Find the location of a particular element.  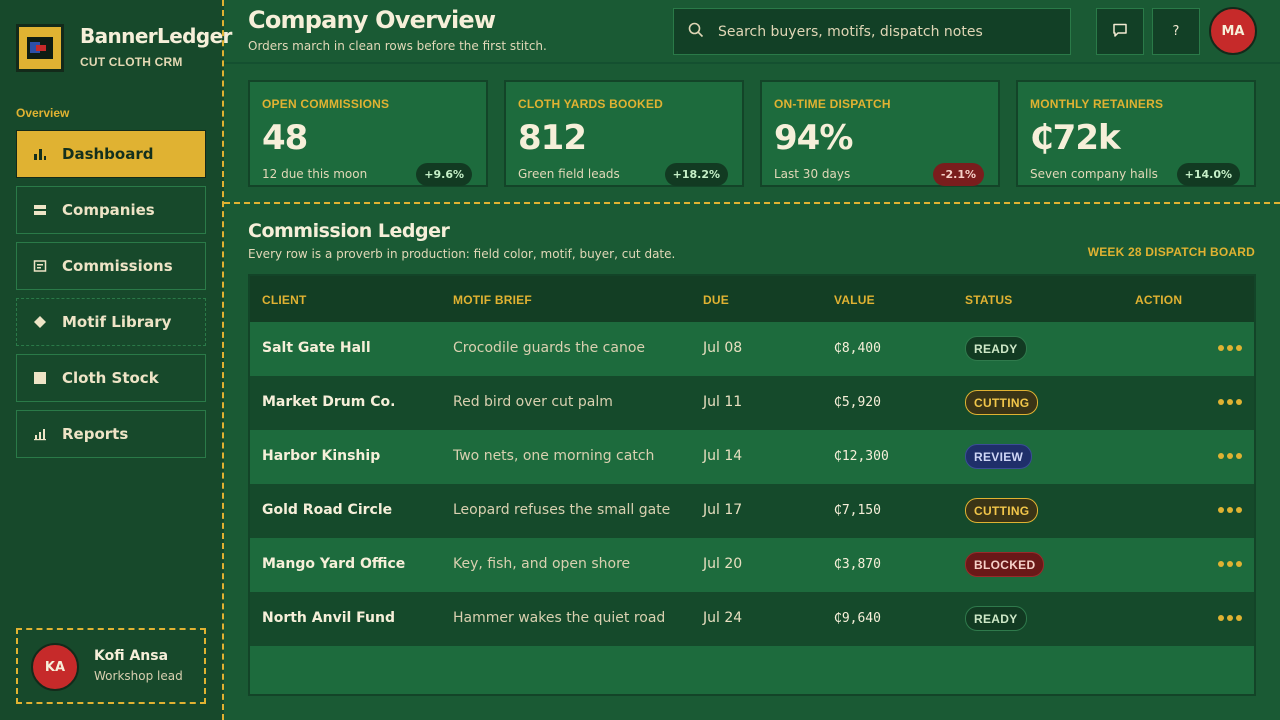

sidebar-item-label: Dashboard is located at coordinates (108, 154).